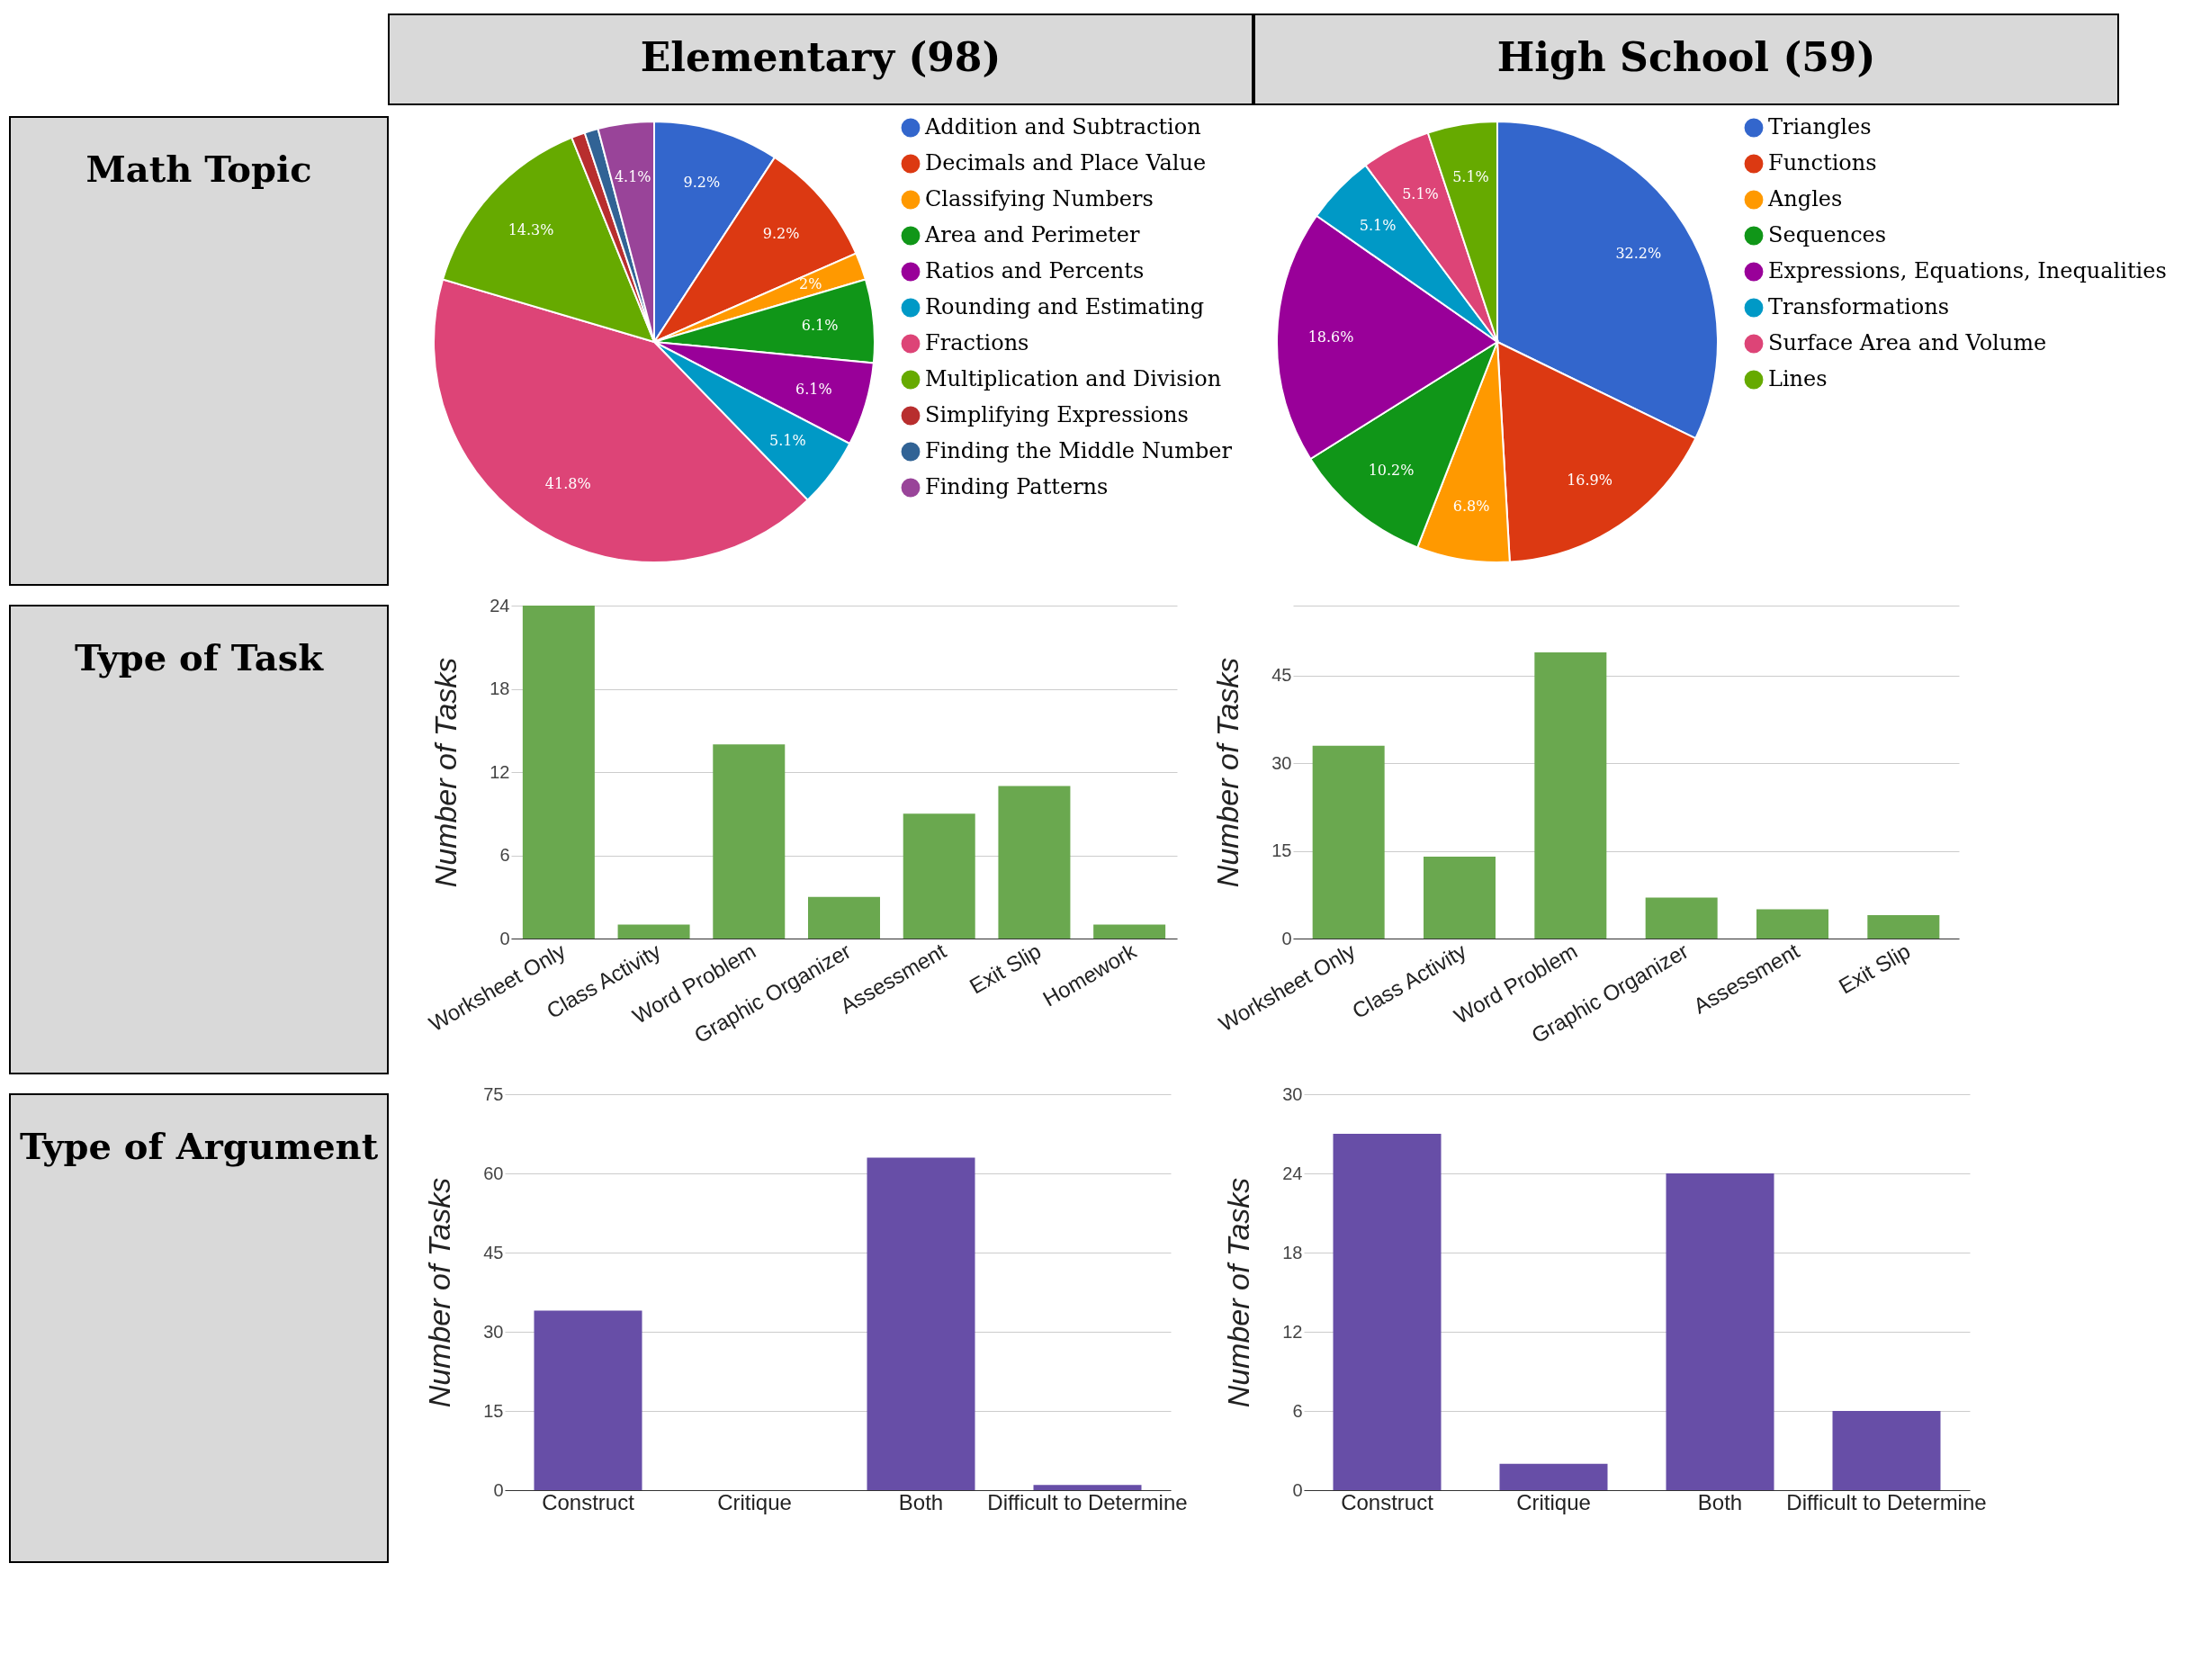  I want to click on legend-label: Functions, so click(1823, 162).